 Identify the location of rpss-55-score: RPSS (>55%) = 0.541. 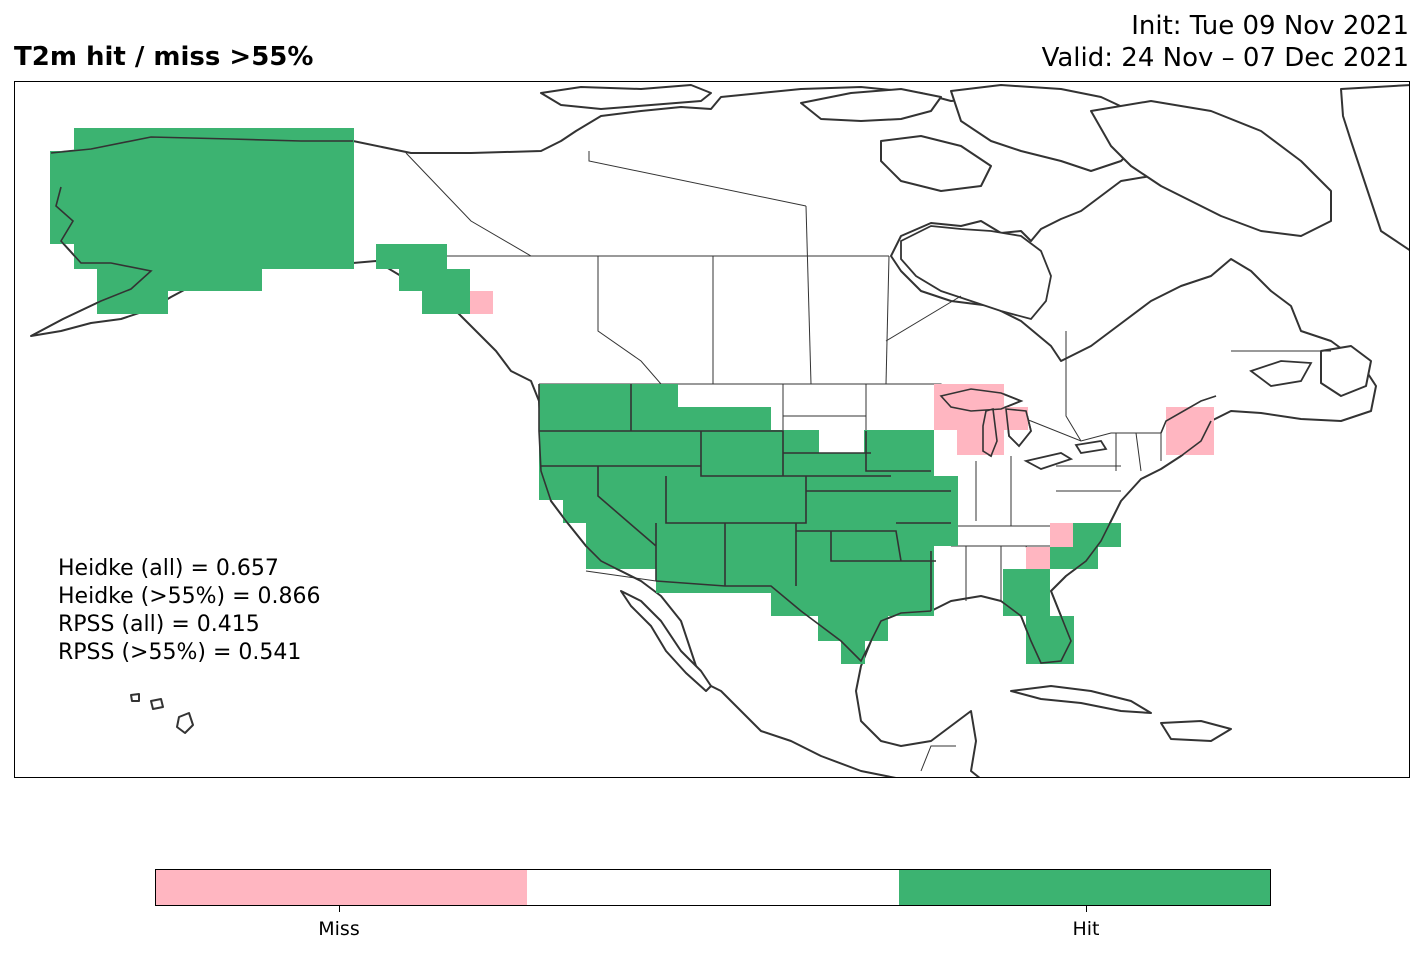
(180, 652).